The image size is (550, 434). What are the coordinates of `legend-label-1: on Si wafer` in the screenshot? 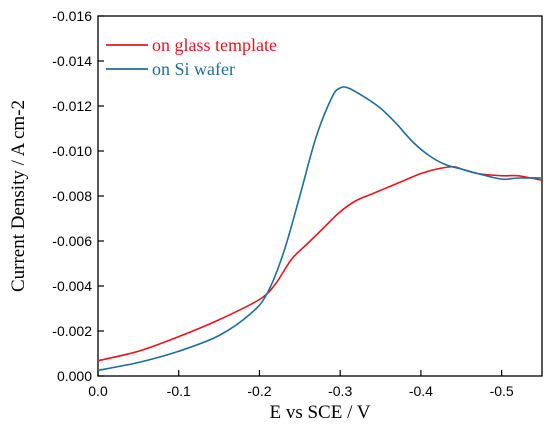 It's located at (193, 69).